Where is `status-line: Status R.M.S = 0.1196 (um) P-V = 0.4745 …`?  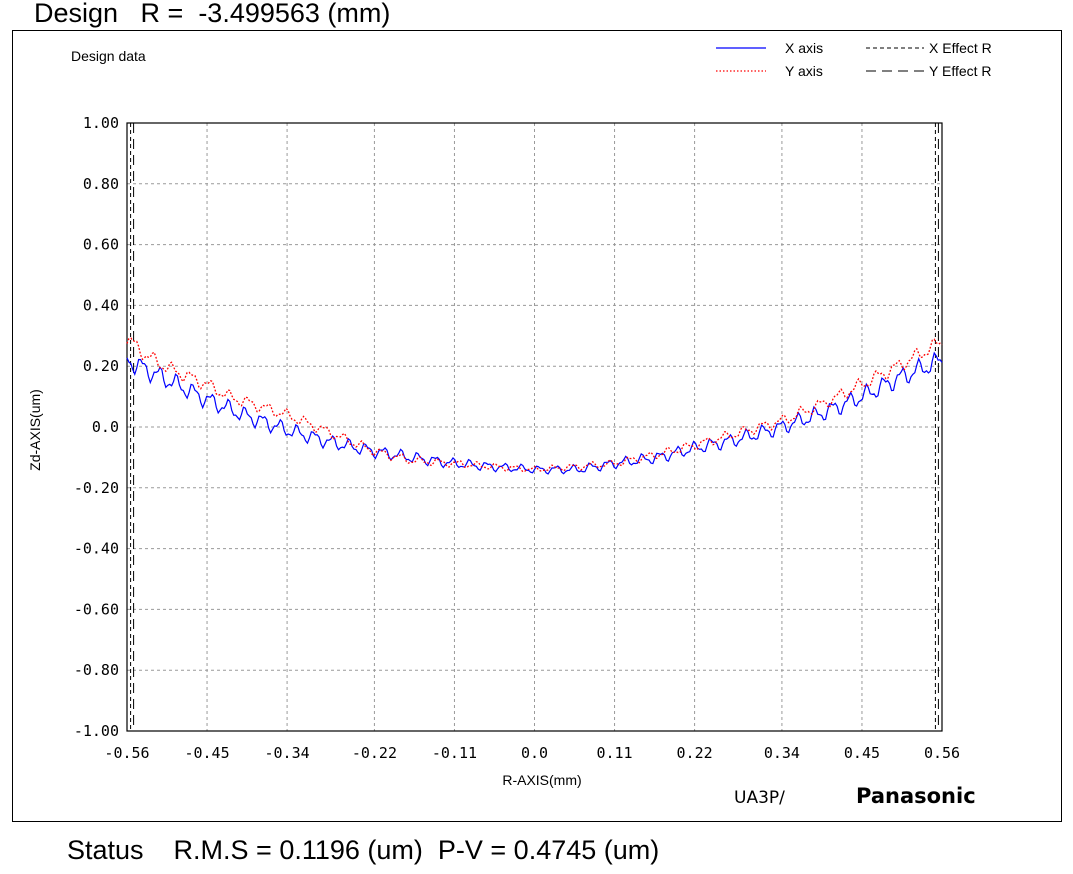
status-line: Status R.M.S = 0.1196 (um) P-V = 0.4745 … is located at coordinates (363, 850).